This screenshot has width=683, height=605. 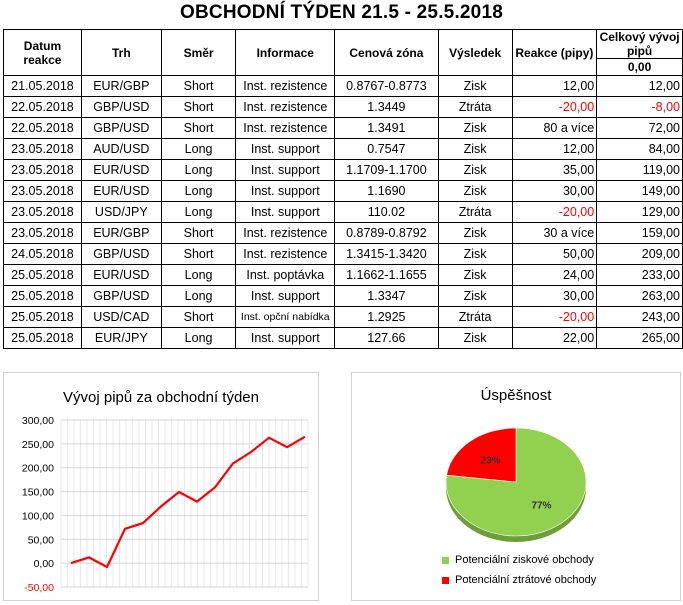 I want to click on cell-date: 24.05.2018, so click(x=42, y=254).